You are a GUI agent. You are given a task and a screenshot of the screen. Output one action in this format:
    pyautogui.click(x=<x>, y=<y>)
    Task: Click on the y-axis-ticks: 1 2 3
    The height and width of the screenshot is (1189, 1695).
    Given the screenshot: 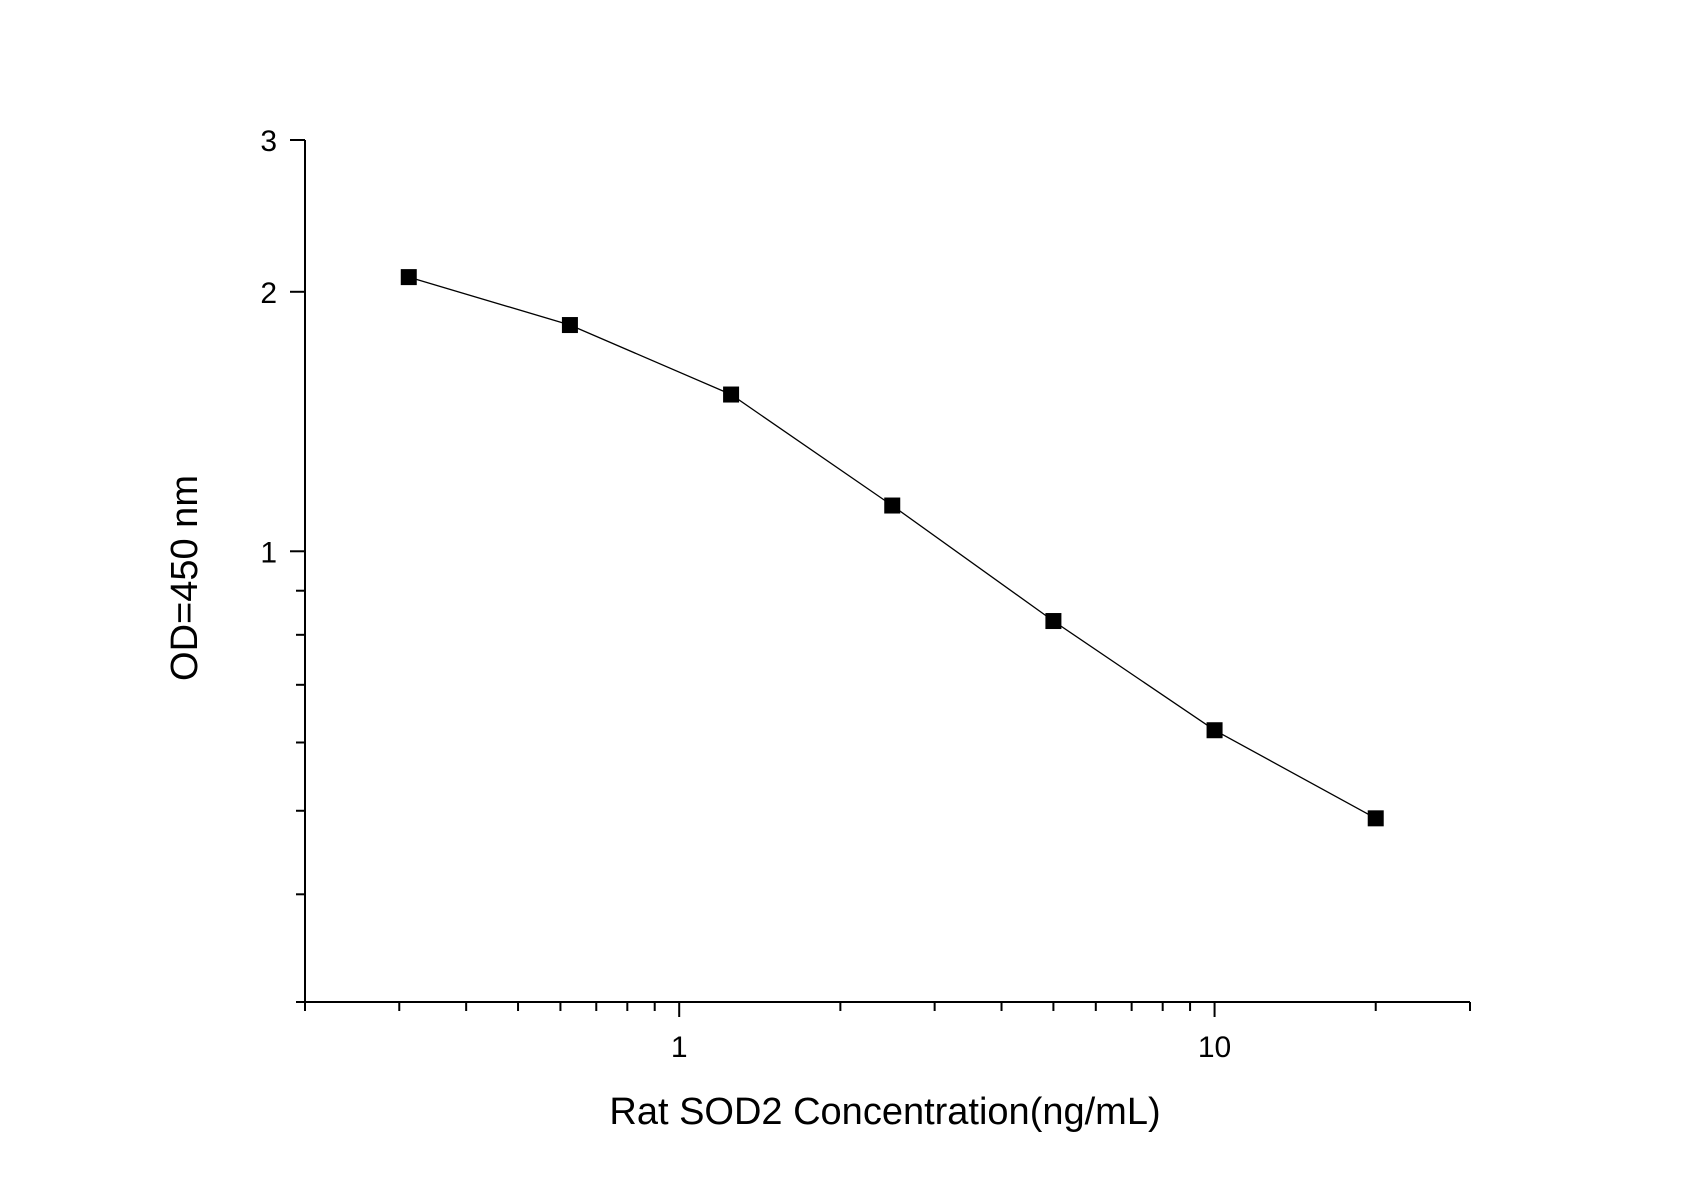 What is the action you would take?
    pyautogui.click(x=282, y=564)
    